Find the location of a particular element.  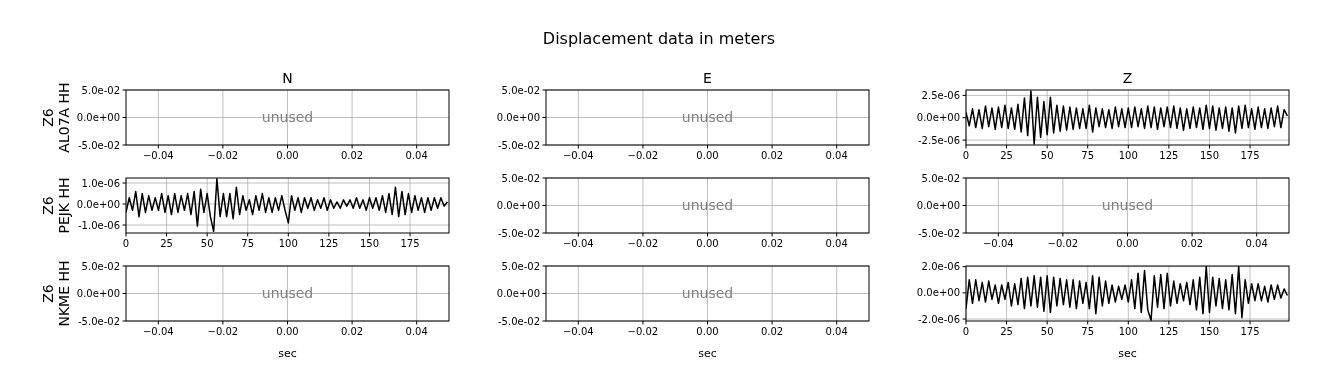

y-axis-title: Z6 PEJK HH is located at coordinates (56, 205).